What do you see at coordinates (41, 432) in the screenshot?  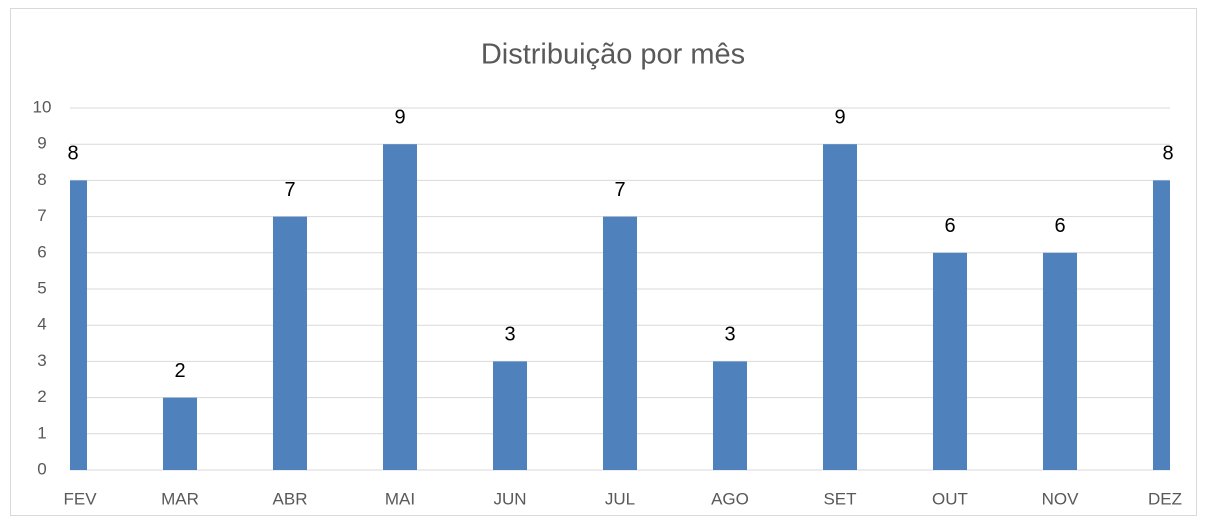 I see `y-tick-label: 1` at bounding box center [41, 432].